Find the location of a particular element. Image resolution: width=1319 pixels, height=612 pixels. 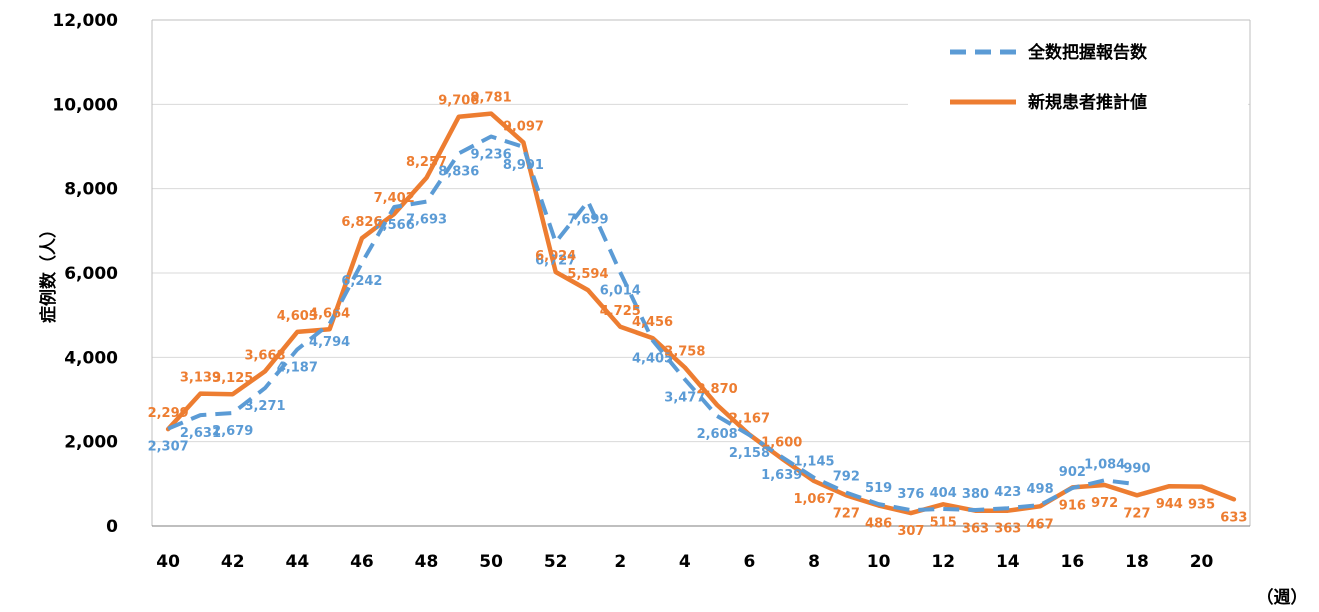

x-tick-label: 8 is located at coordinates (814, 562).